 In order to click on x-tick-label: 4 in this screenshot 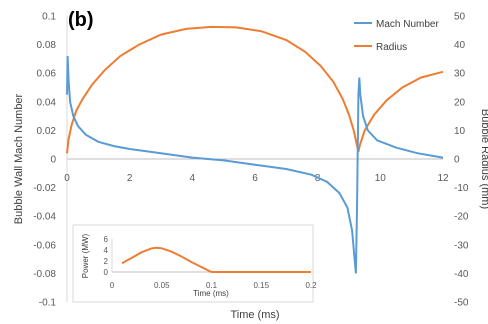, I will do `click(193, 178)`.